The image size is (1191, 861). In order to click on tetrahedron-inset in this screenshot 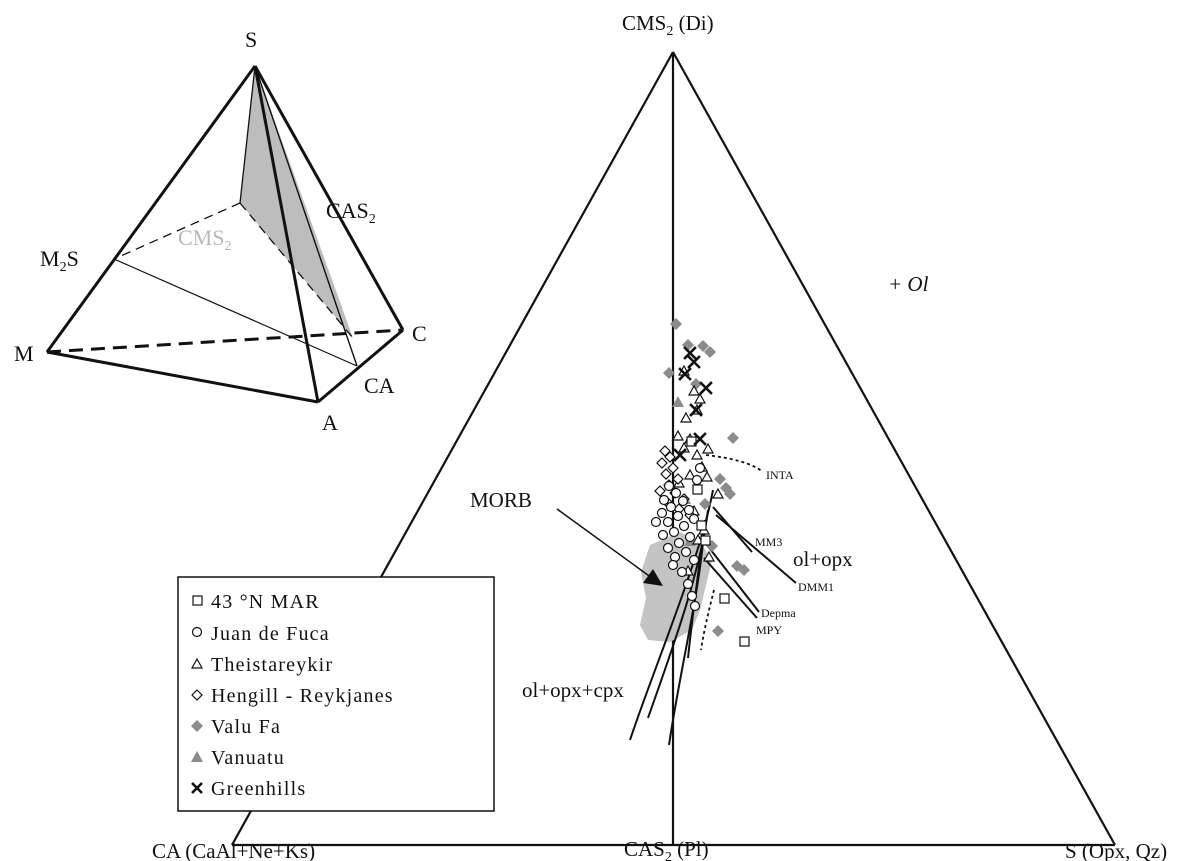, I will do `click(225, 234)`.